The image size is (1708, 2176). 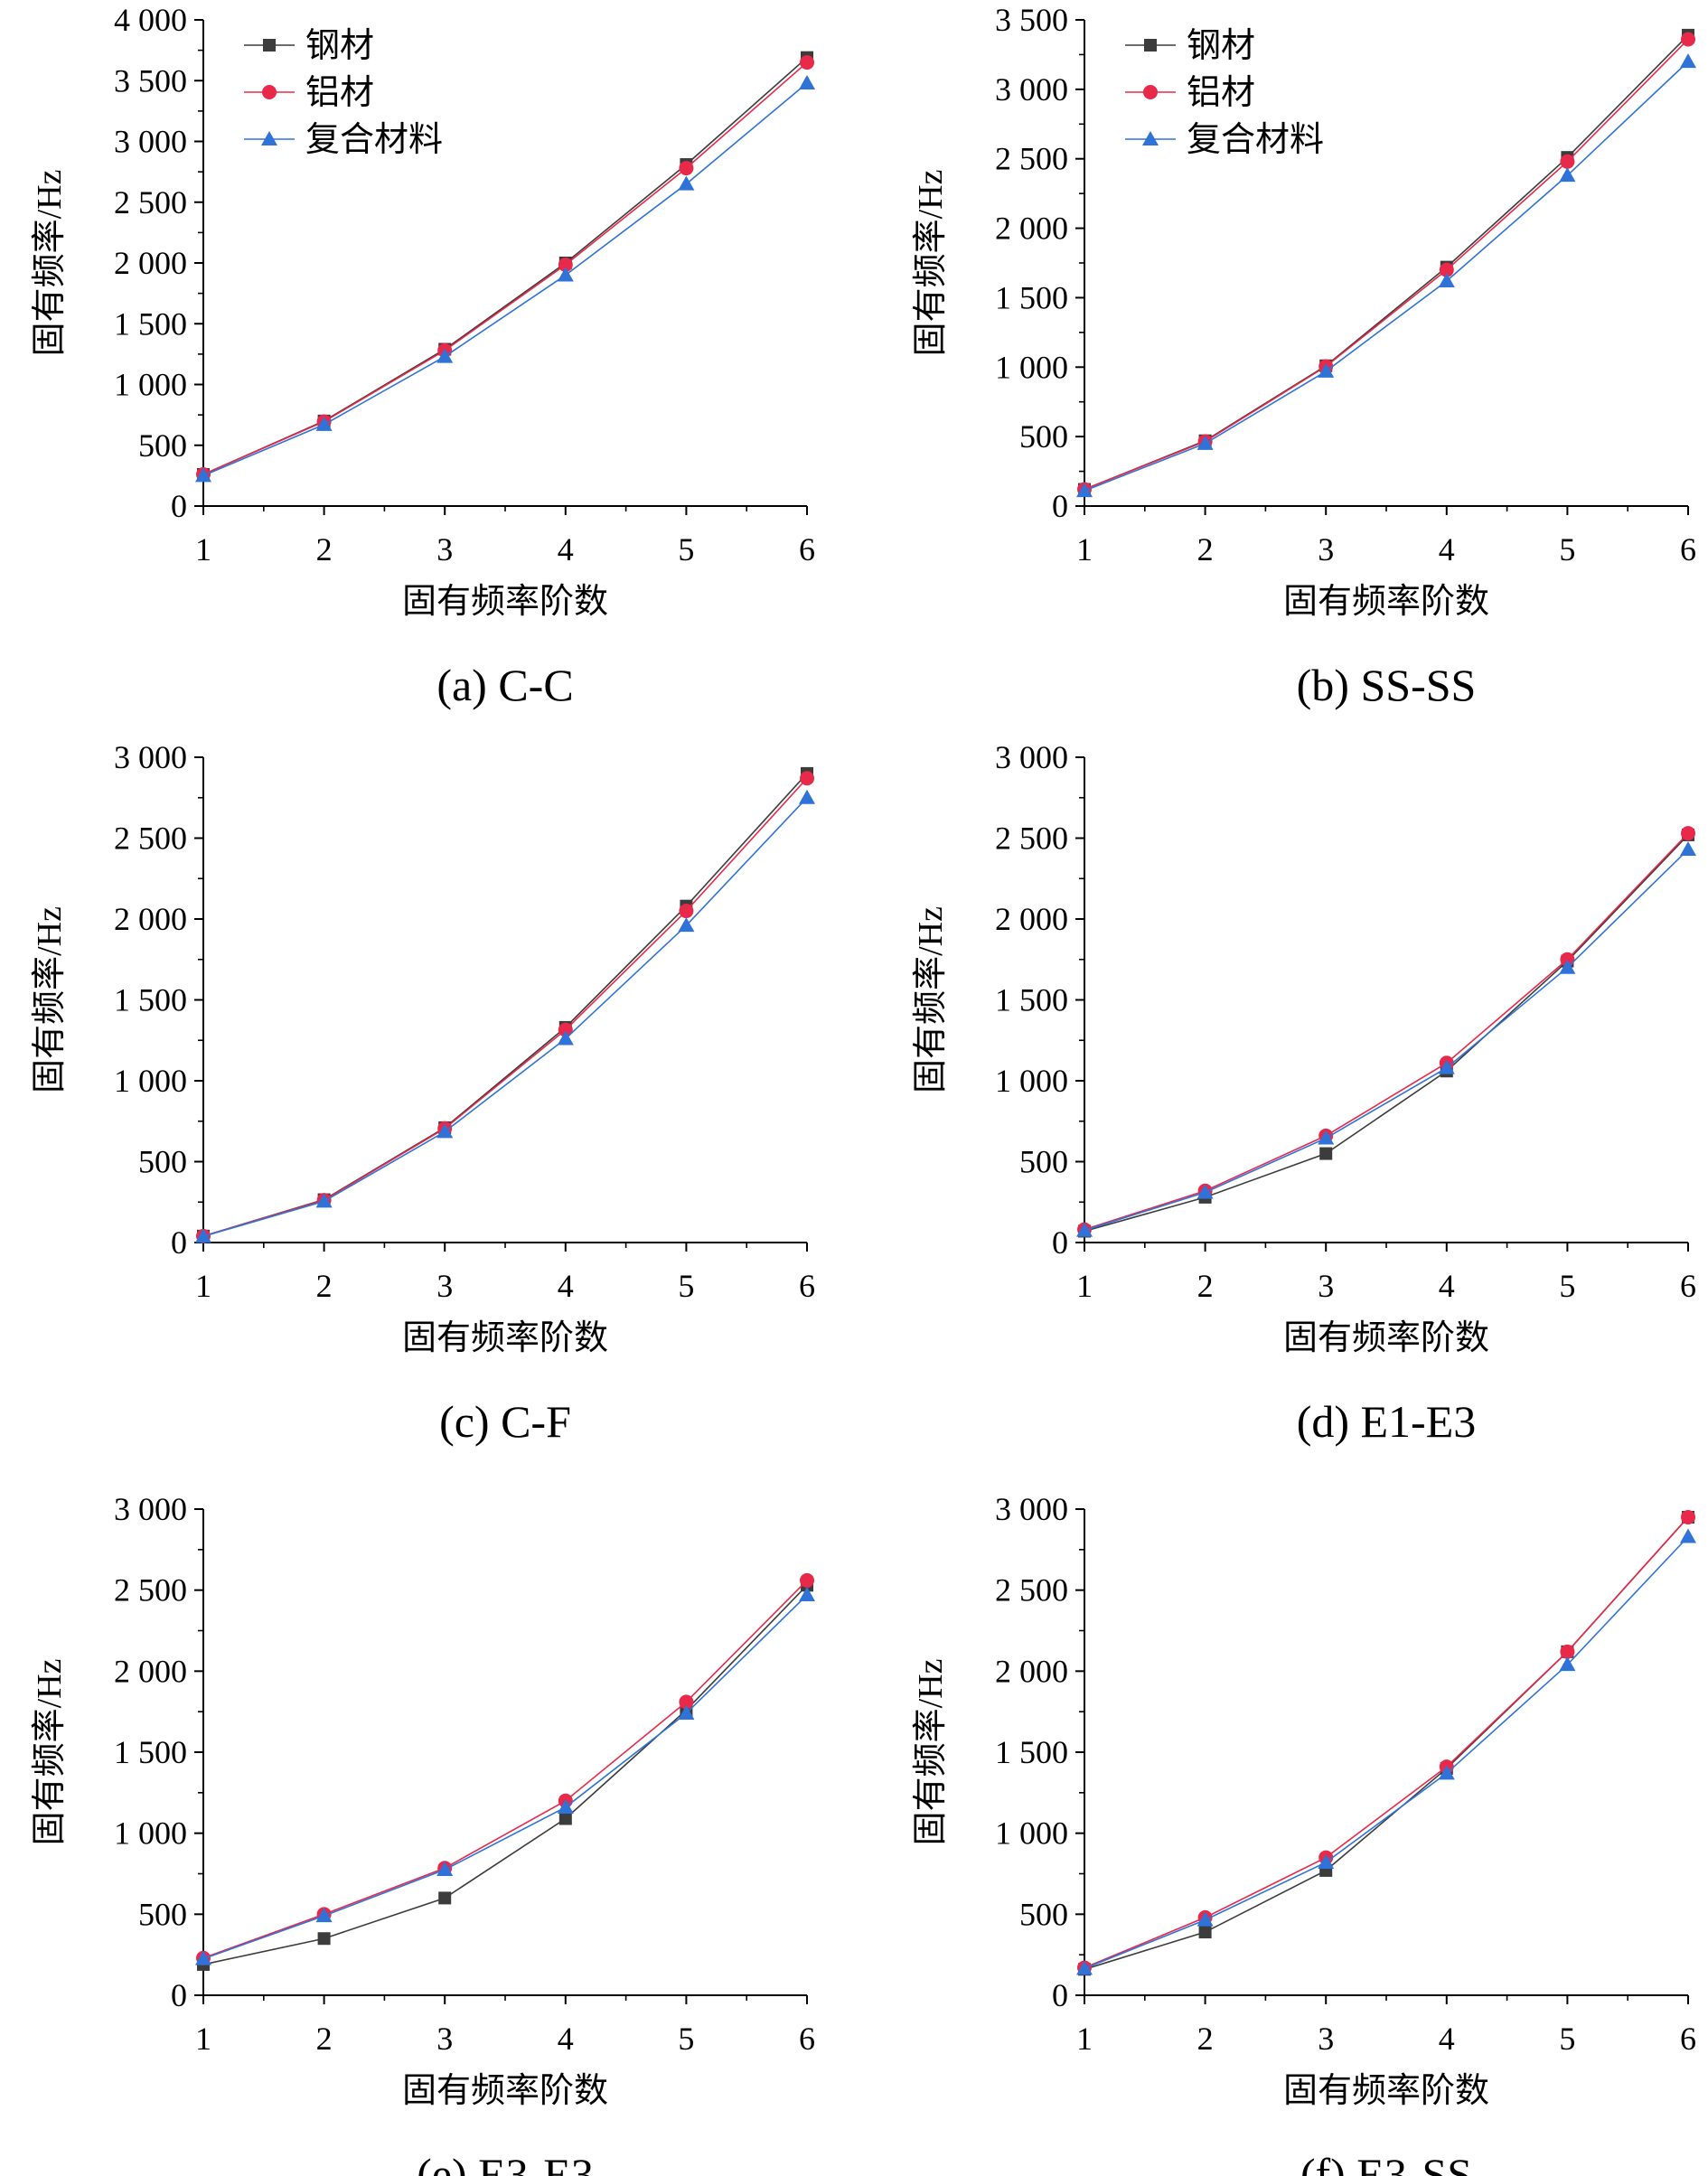 What do you see at coordinates (269, 45) in the screenshot?
I see `legend-marker-square` at bounding box center [269, 45].